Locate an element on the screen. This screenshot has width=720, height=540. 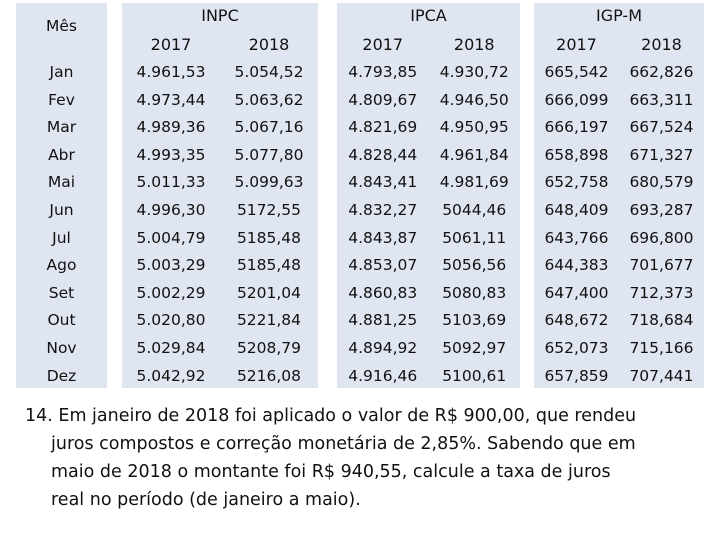
question-line: real no período (de janeiro a maio). is located at coordinates (206, 500).